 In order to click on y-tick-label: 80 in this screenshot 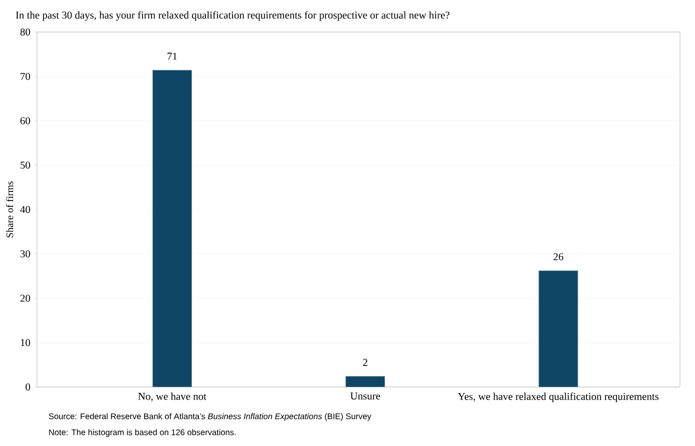, I will do `click(25, 32)`.